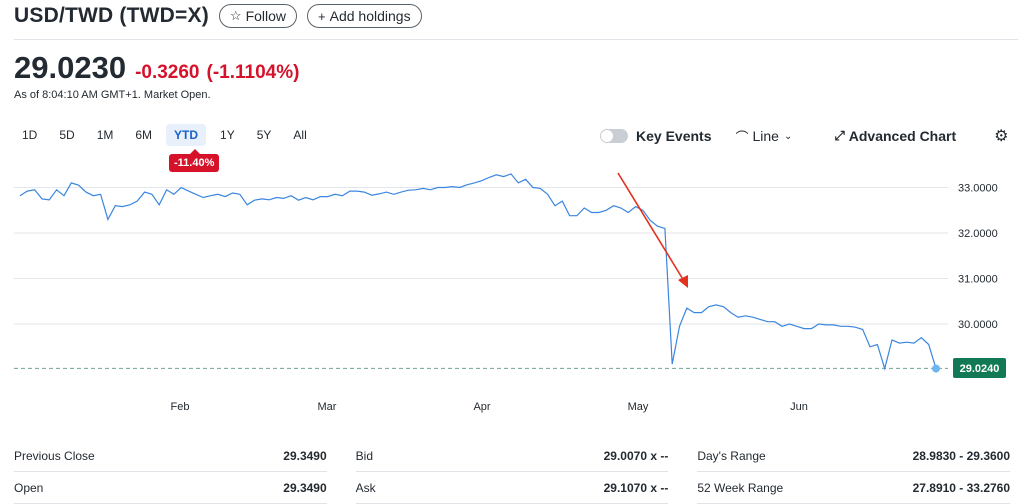 This screenshot has height=504, width=1024. Describe the element at coordinates (804, 136) in the screenshot. I see `chart-toolbar: Key Events ⌒ Line ⌄ ⤢ Advanced Chart ⚙` at that location.